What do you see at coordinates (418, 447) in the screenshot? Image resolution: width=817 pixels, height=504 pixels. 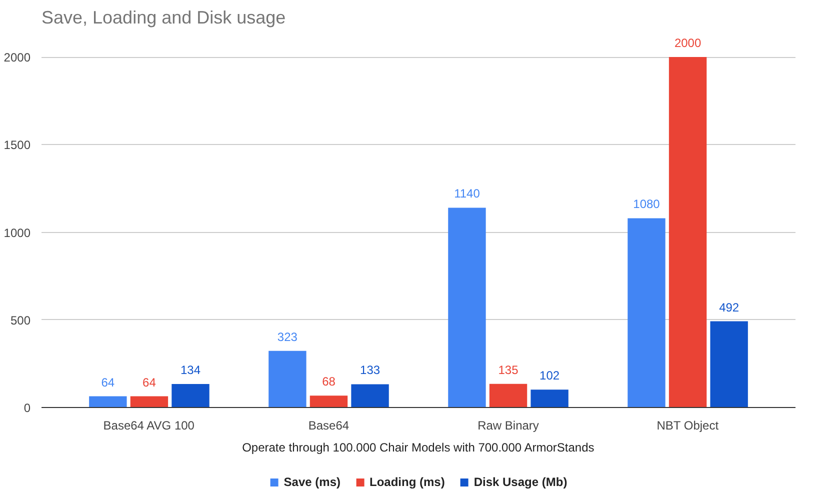 I see `x-axis-title: Operate through 100.000 Chair Models with 700.000 ArmorStands` at bounding box center [418, 447].